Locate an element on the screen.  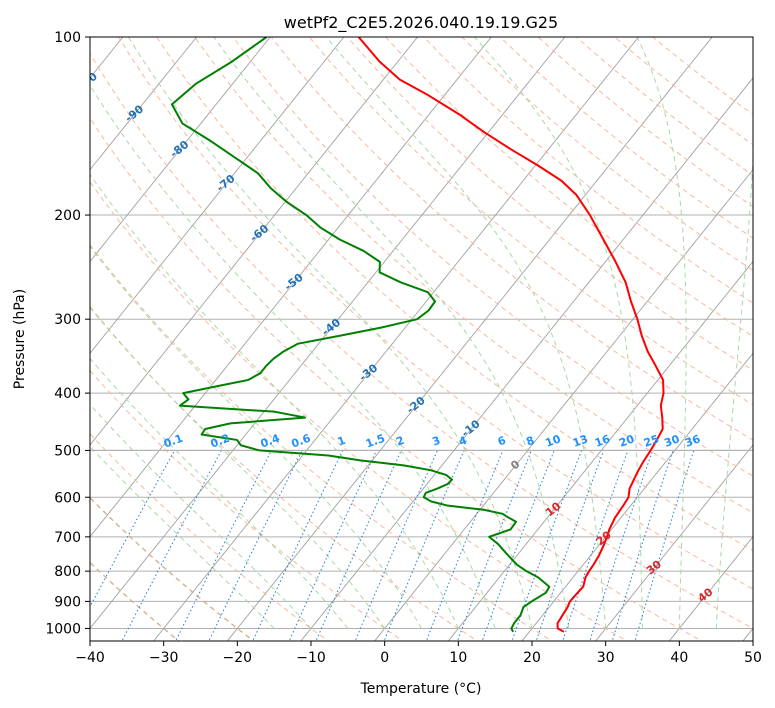
mixing-ratio-label: 30 is located at coordinates (671, 441).